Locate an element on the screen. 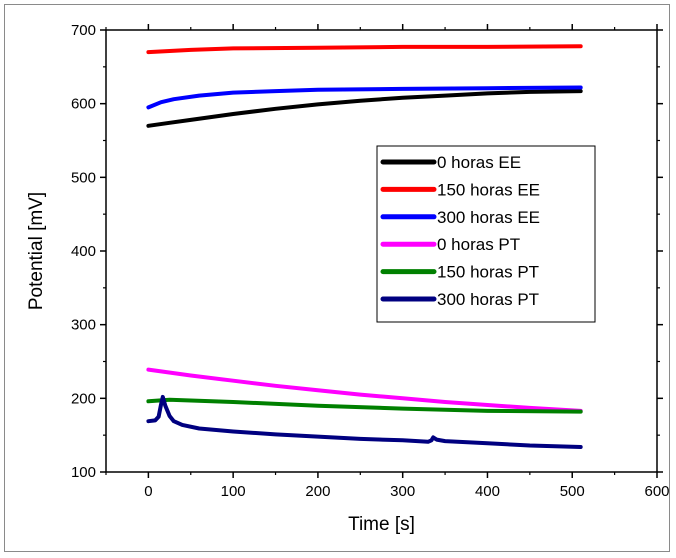  x-axis-title: Time [s] is located at coordinates (381, 524).